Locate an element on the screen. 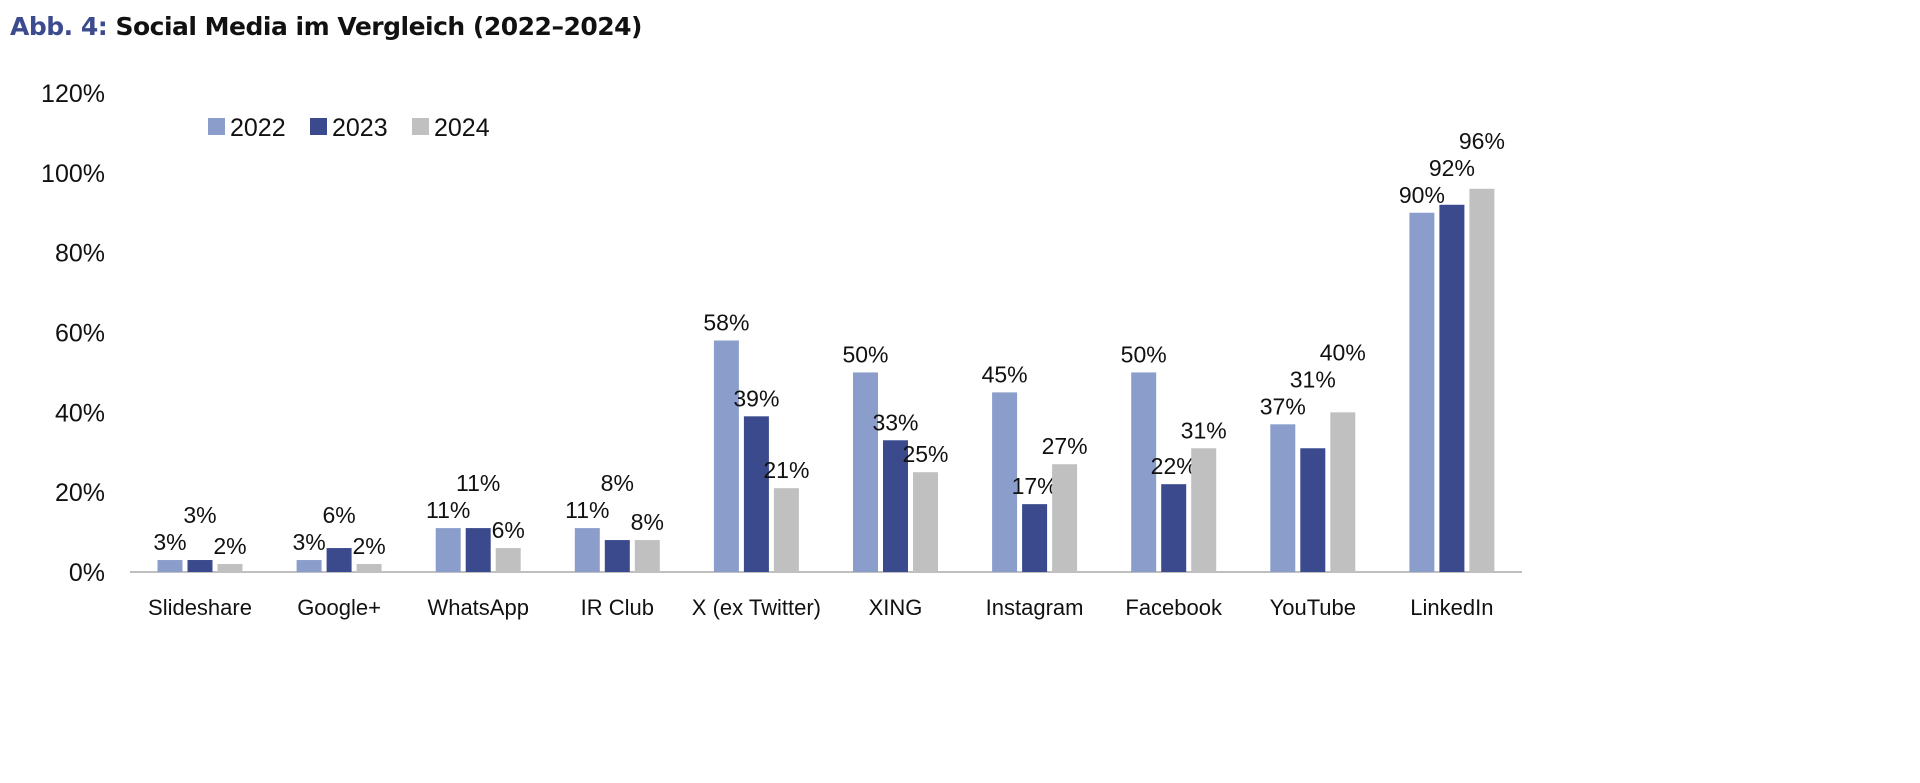 Image resolution: width=1920 pixels, height=783 pixels. figure-number: Abb. 4: is located at coordinates (59, 26).